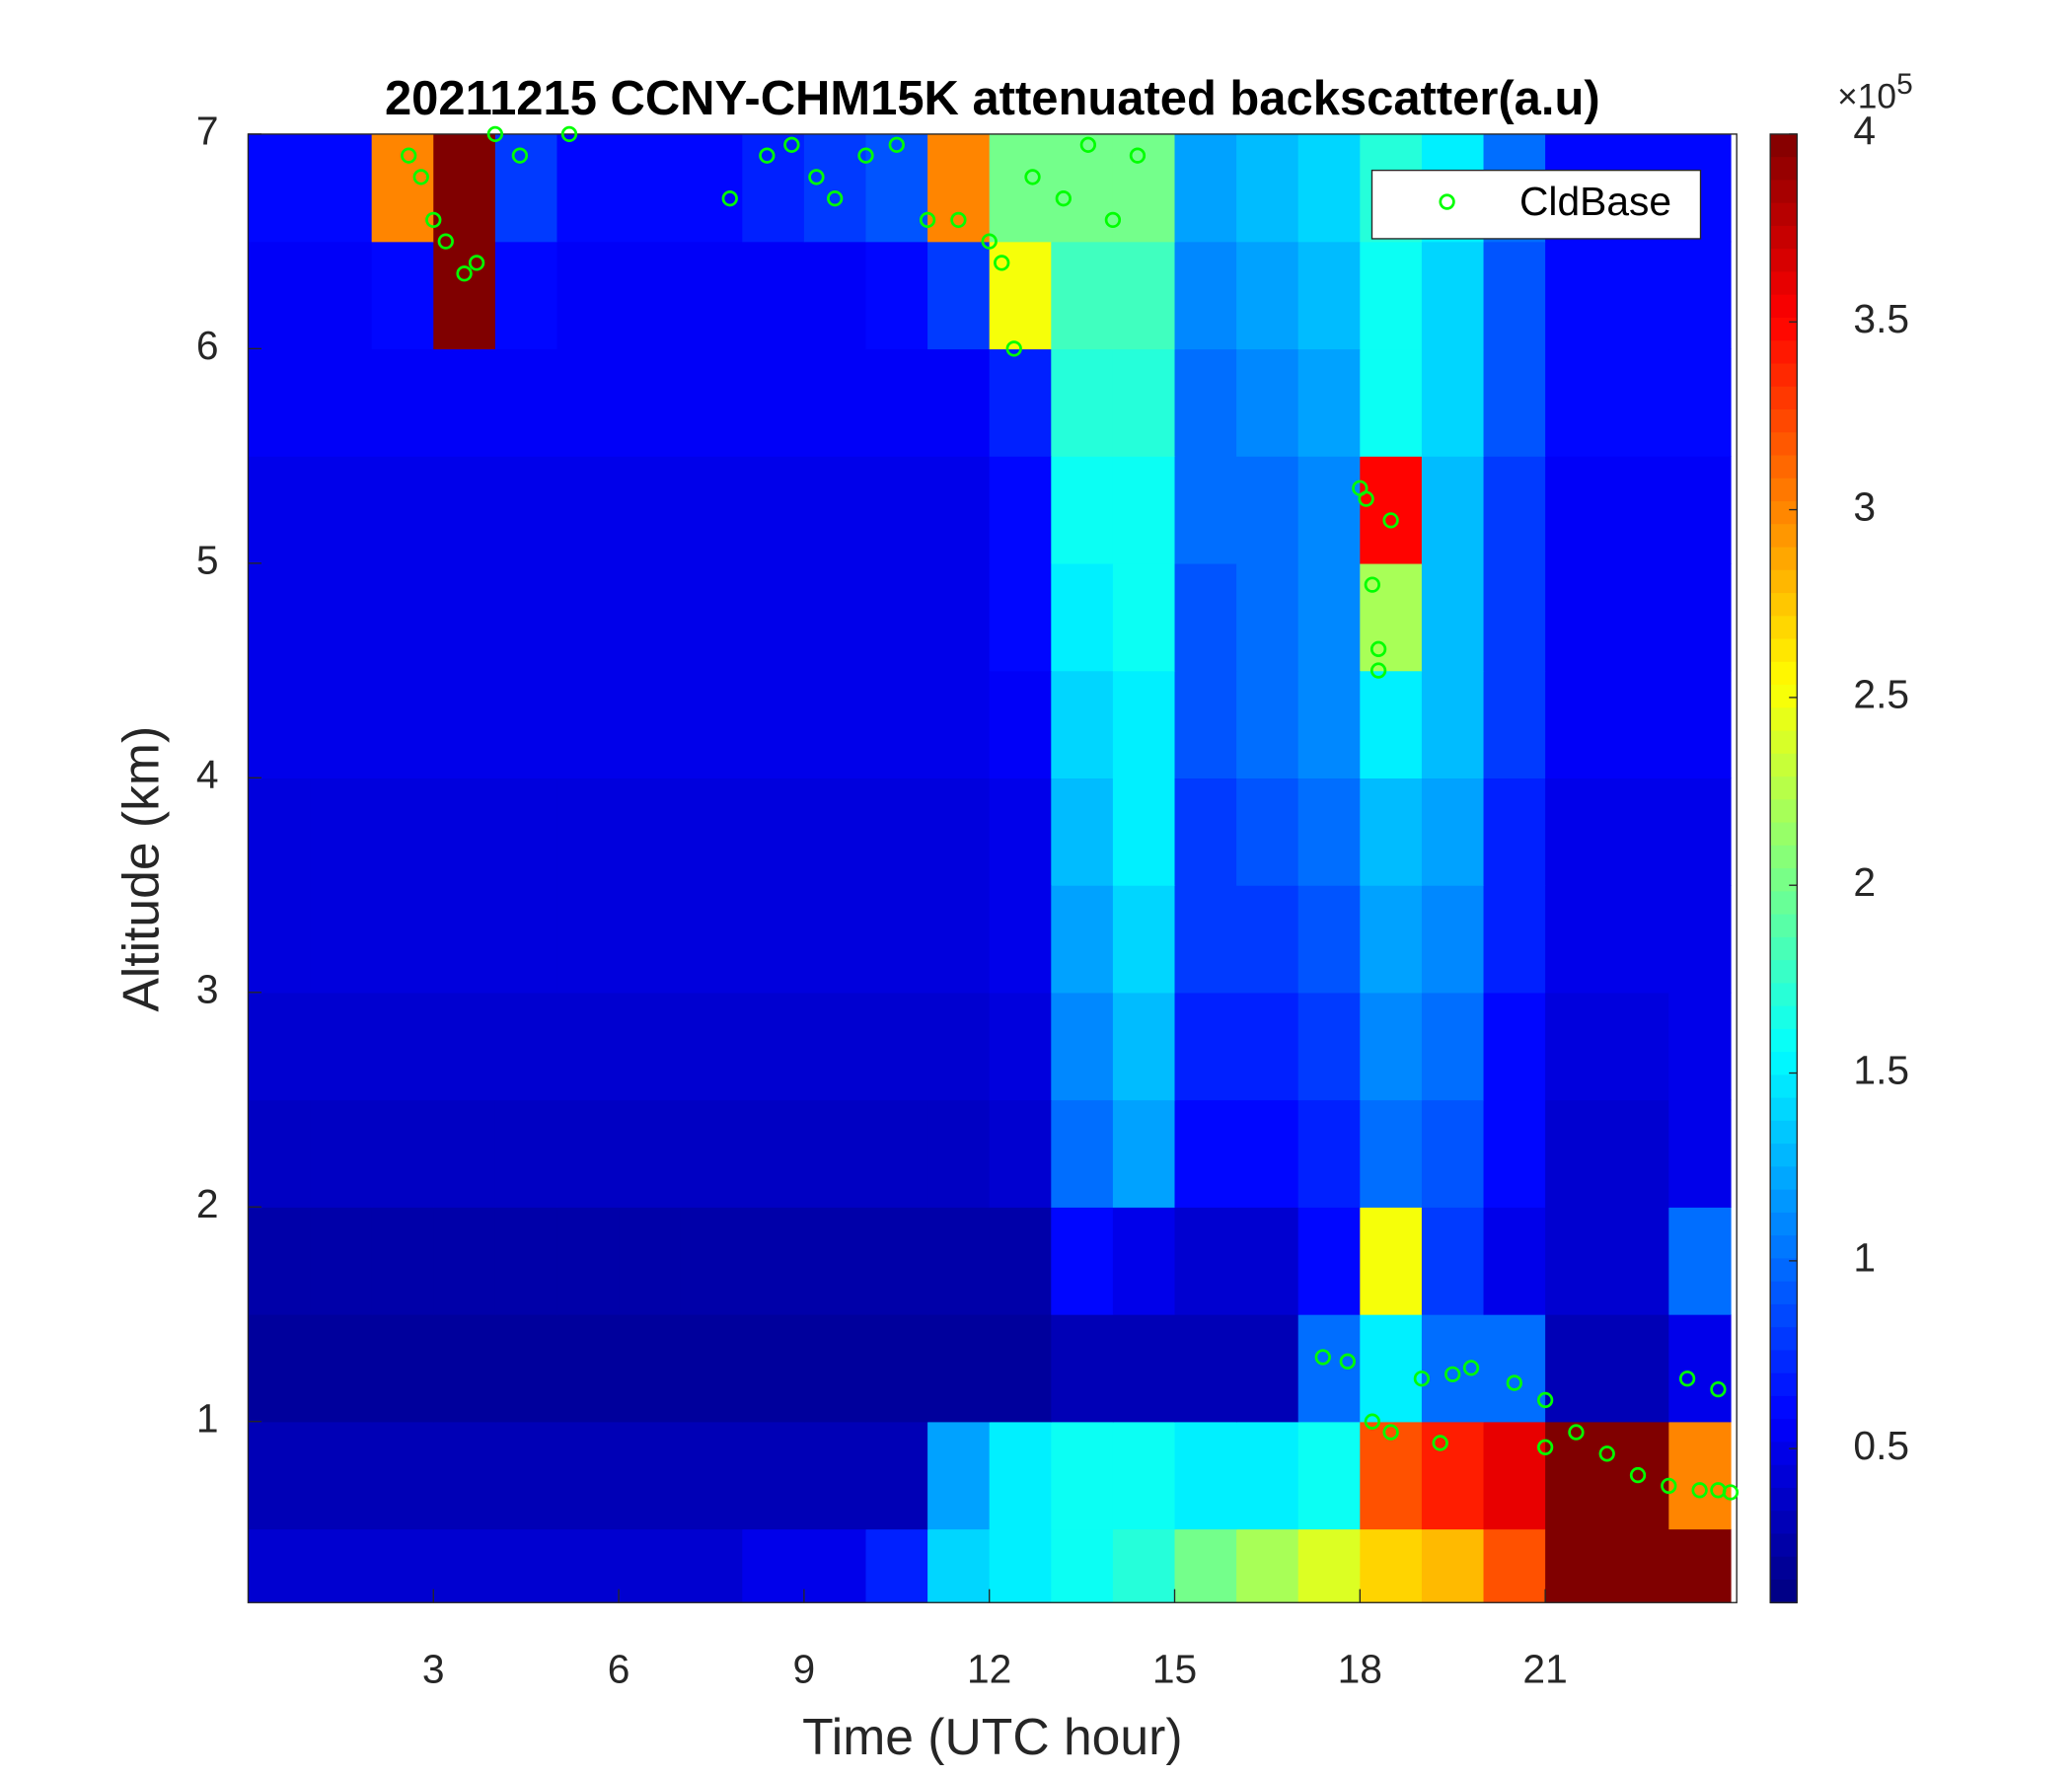 This screenshot has height=1776, width=2072. I want to click on y-tick-label: 2, so click(208, 1203).